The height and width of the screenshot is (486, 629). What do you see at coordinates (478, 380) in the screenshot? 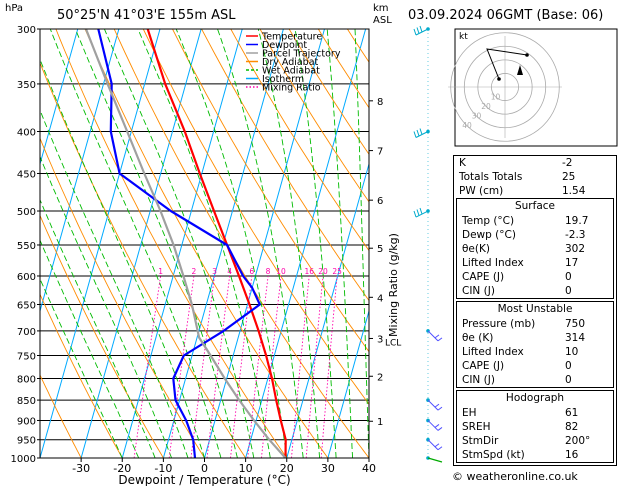
I see `most-unstable-label: CIN (J)` at bounding box center [478, 380].